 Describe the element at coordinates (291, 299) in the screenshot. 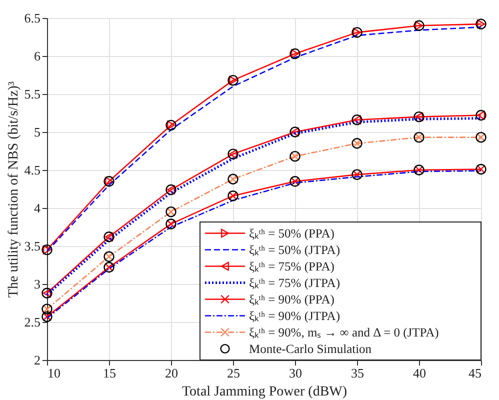

I see `legend-label: ξₖᵗʰ = 90% (PPA)` at that location.